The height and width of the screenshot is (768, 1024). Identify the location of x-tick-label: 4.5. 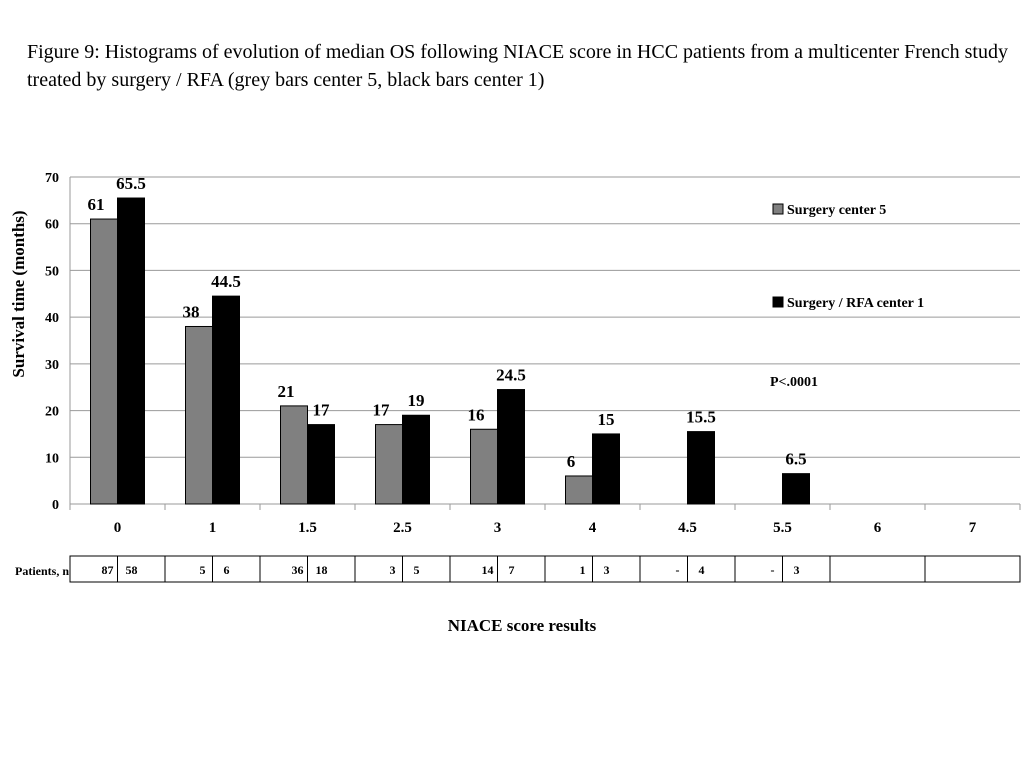
(687, 528).